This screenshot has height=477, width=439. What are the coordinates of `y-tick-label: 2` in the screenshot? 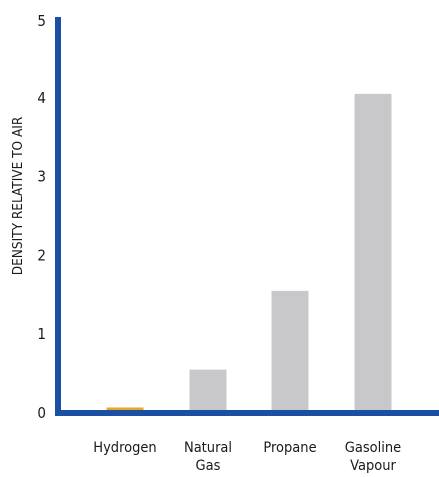 It's located at (41, 255).